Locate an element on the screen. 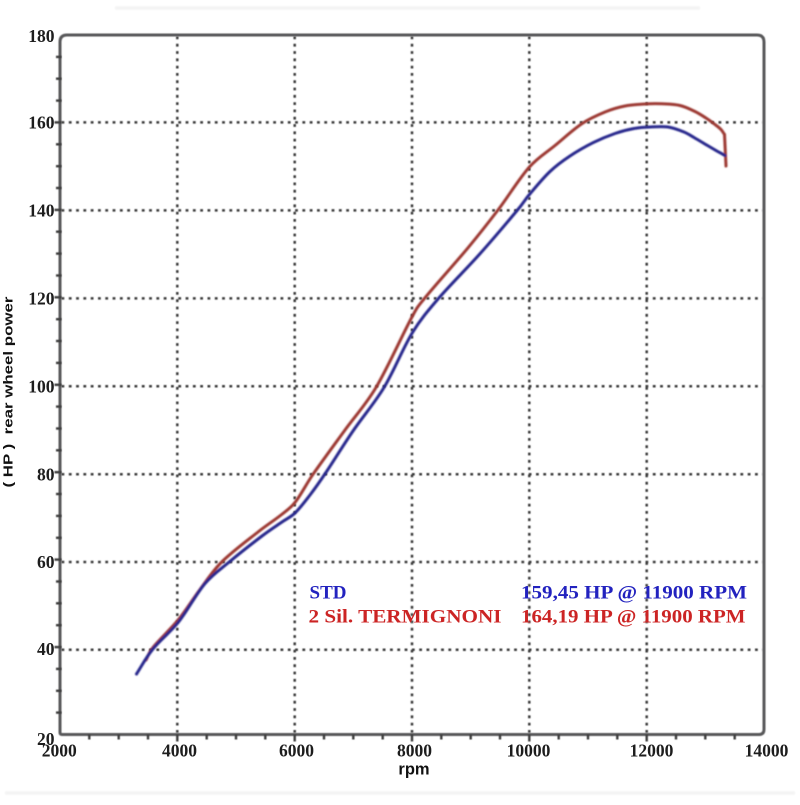  svg-text: 180 is located at coordinates (41, 36).